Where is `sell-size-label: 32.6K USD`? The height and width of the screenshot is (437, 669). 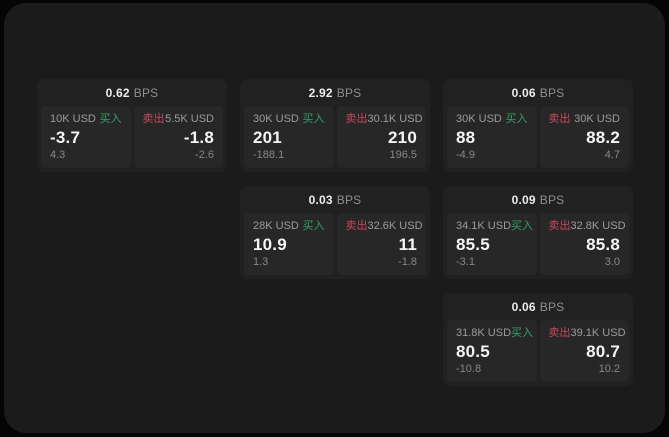
sell-size-label: 32.6K USD is located at coordinates (395, 226).